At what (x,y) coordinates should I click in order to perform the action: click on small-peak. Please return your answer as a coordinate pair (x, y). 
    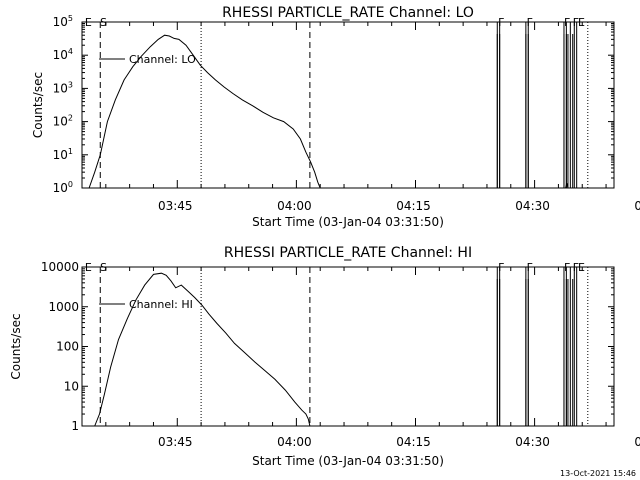
    Looking at the image, I should click on (567, 186).